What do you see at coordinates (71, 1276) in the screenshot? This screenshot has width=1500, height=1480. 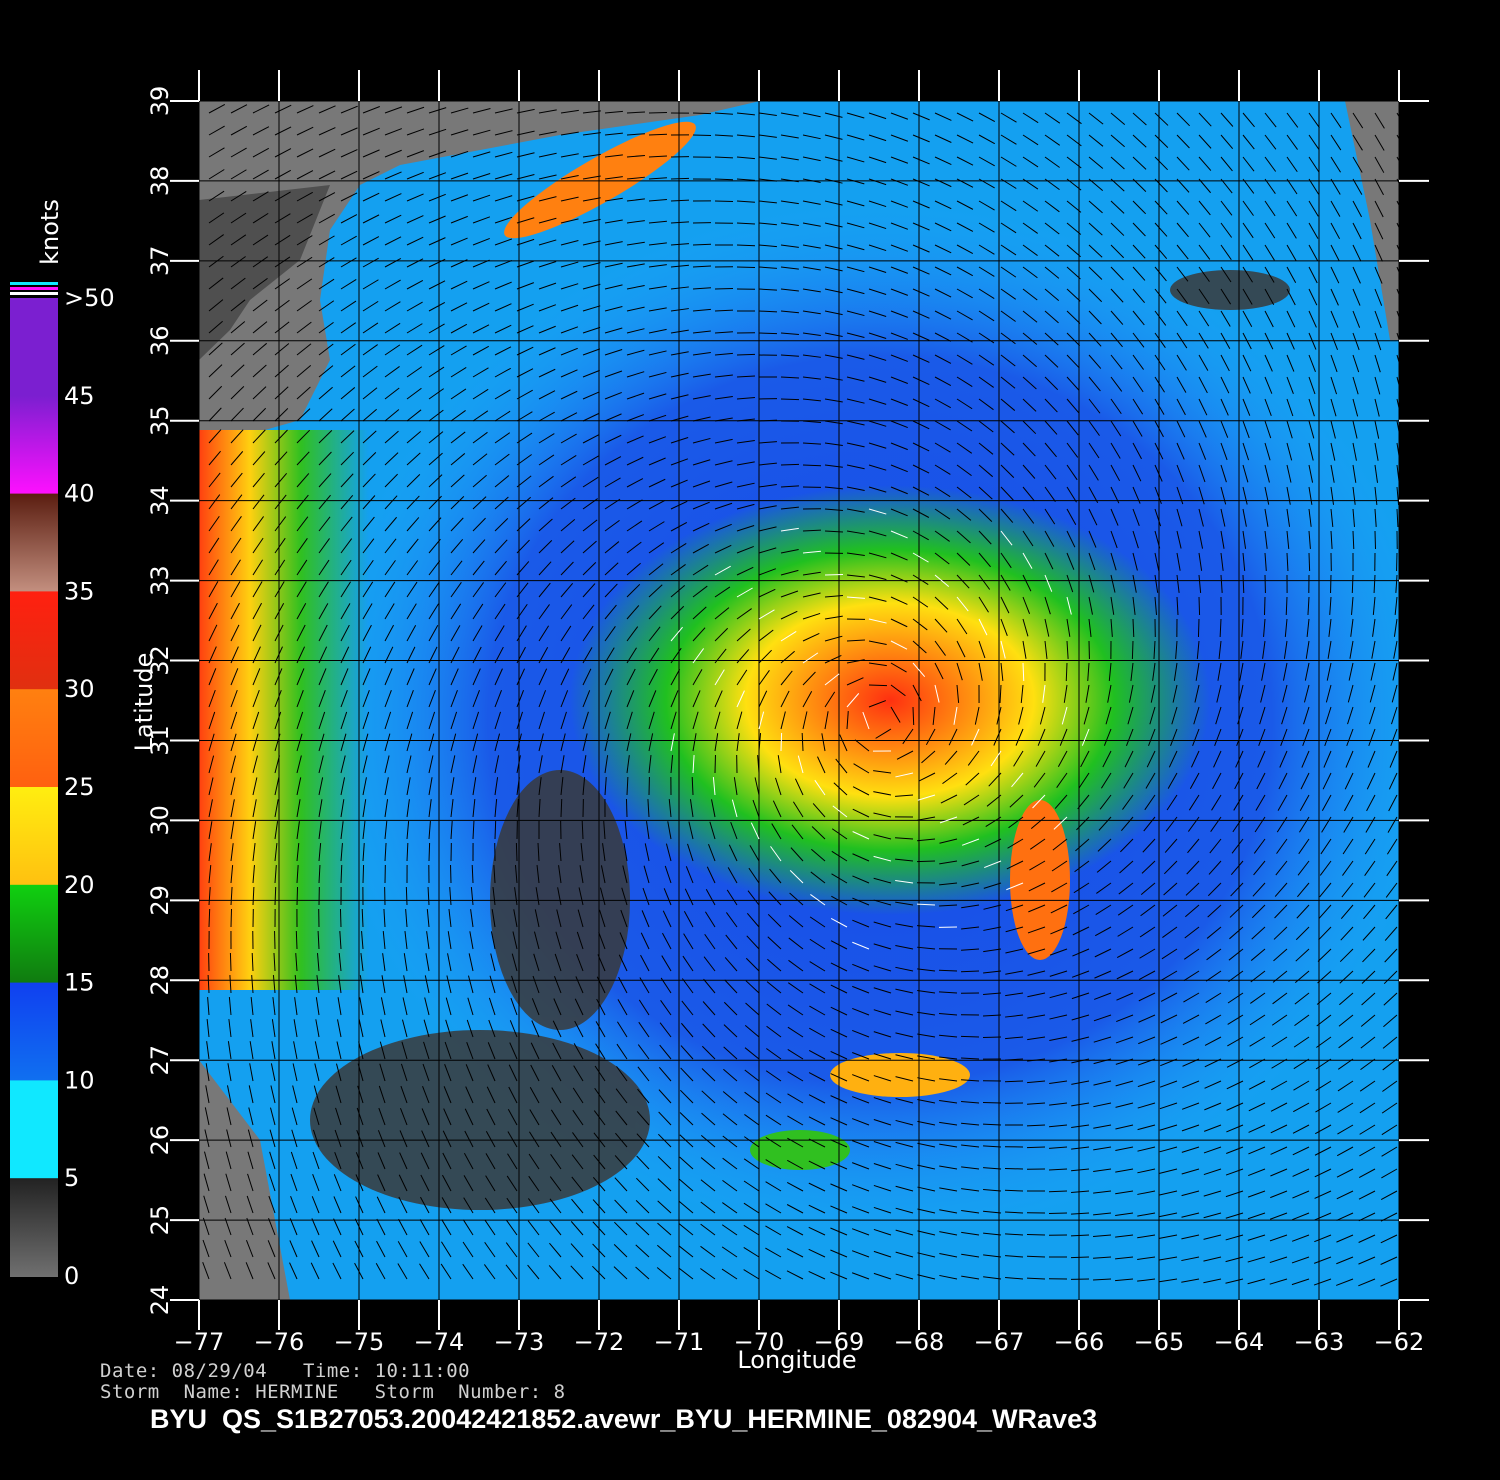 I see `colorbar-label: 0` at bounding box center [71, 1276].